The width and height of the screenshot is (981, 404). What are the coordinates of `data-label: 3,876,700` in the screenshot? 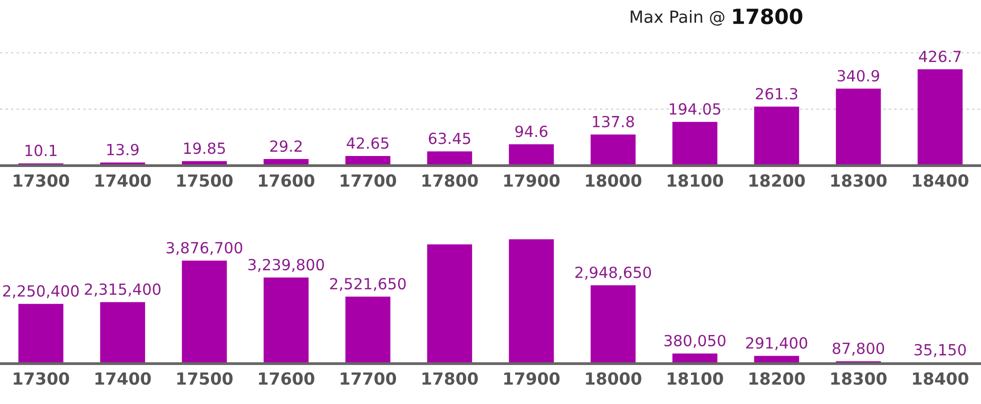 It's located at (204, 249).